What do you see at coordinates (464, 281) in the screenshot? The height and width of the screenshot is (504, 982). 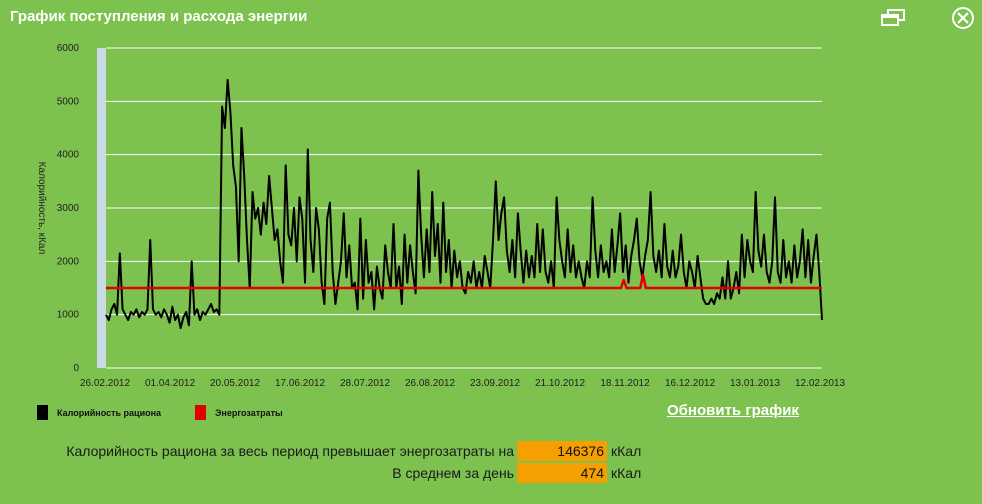 I see `series-line-expense` at bounding box center [464, 281].